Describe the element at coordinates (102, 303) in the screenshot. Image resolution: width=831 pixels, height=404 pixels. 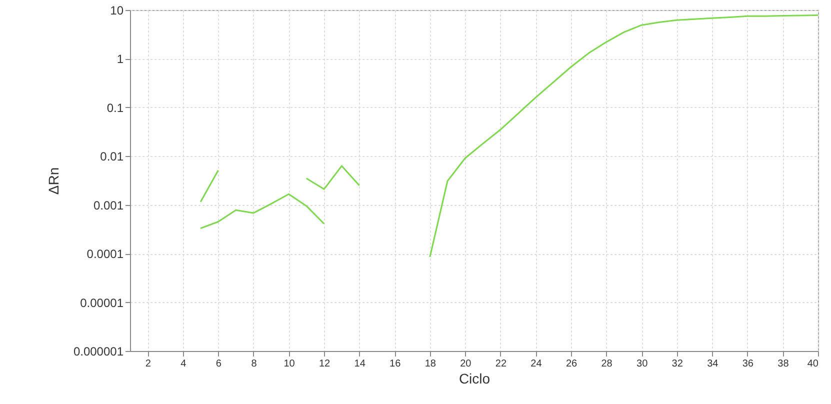
I see `y-tick-label: 0.00001` at that location.